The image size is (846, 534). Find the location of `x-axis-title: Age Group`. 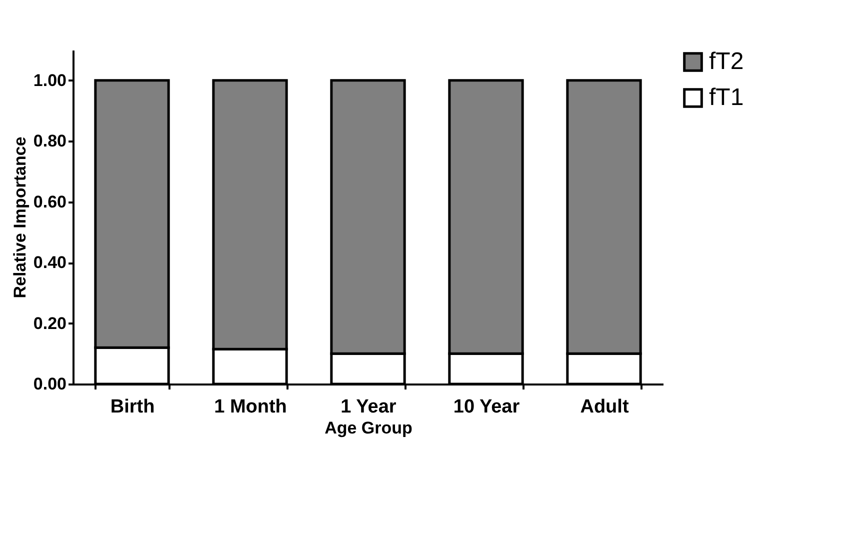

x-axis-title: Age Group is located at coordinates (368, 428).